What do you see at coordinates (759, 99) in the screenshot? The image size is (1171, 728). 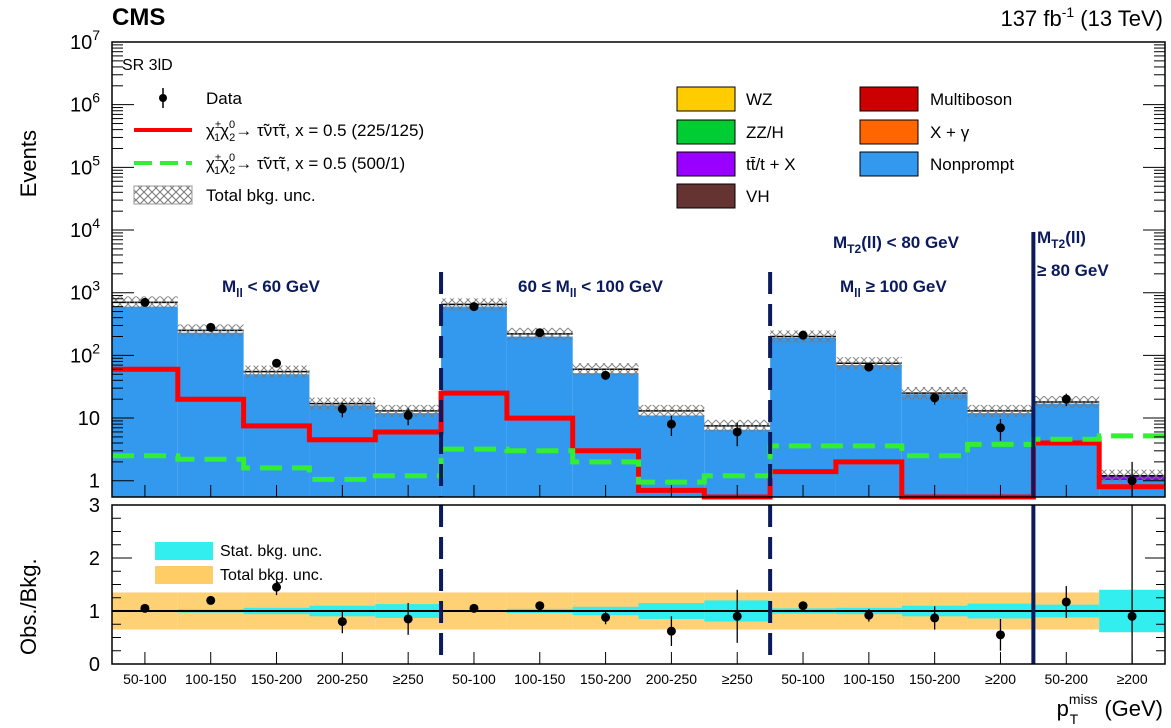 I see `legend-wz-label: WZ` at bounding box center [759, 99].